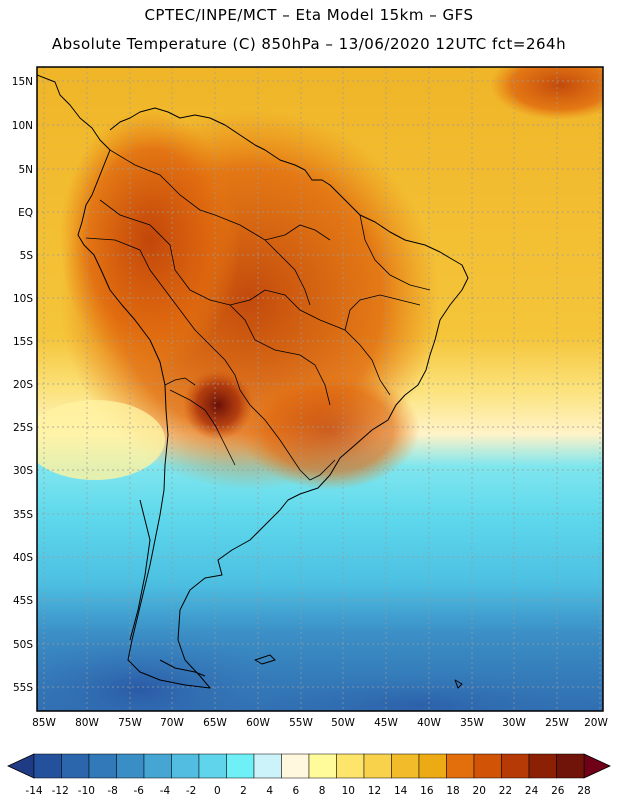  Describe the element at coordinates (296, 791) in the screenshot. I see `colorbar-label: 6` at that location.